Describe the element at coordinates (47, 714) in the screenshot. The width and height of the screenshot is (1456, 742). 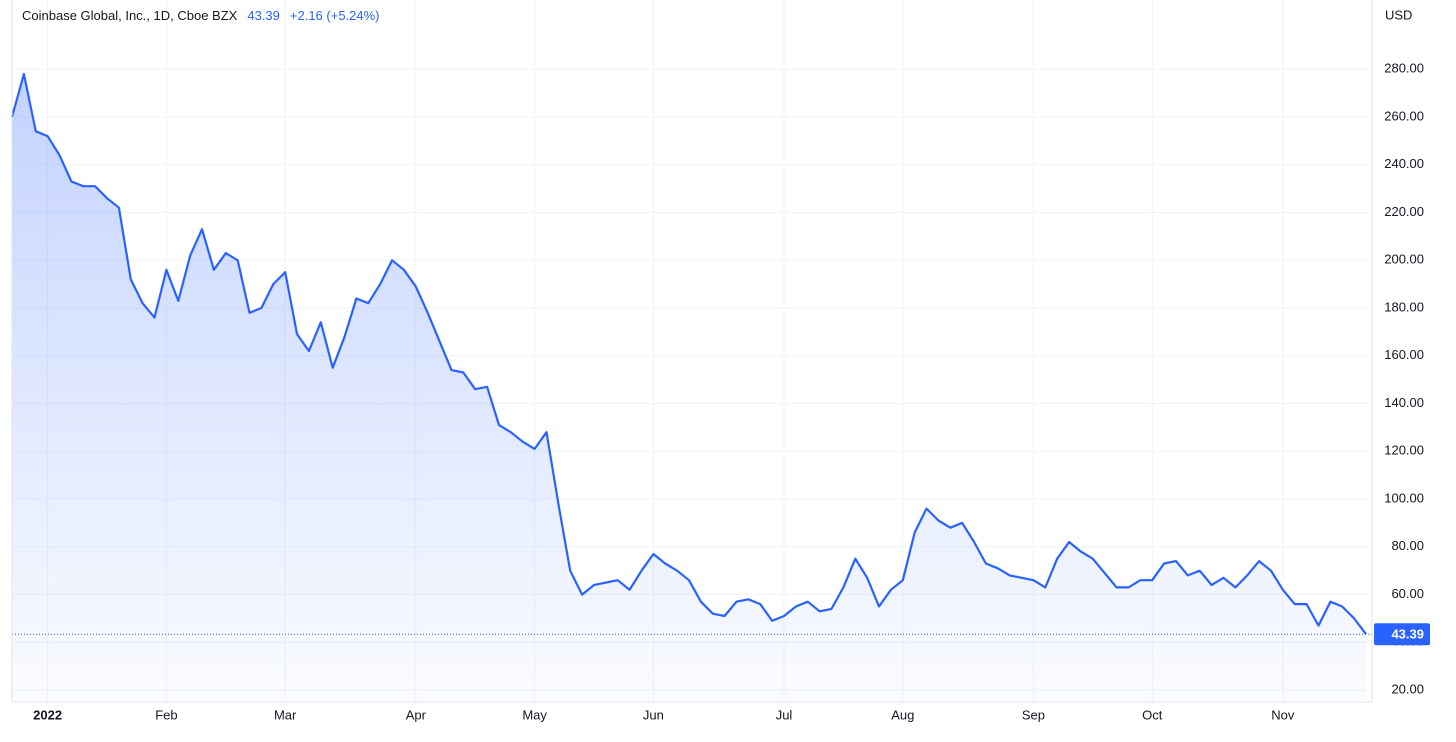
I see `x-tick-label: 2022` at that location.